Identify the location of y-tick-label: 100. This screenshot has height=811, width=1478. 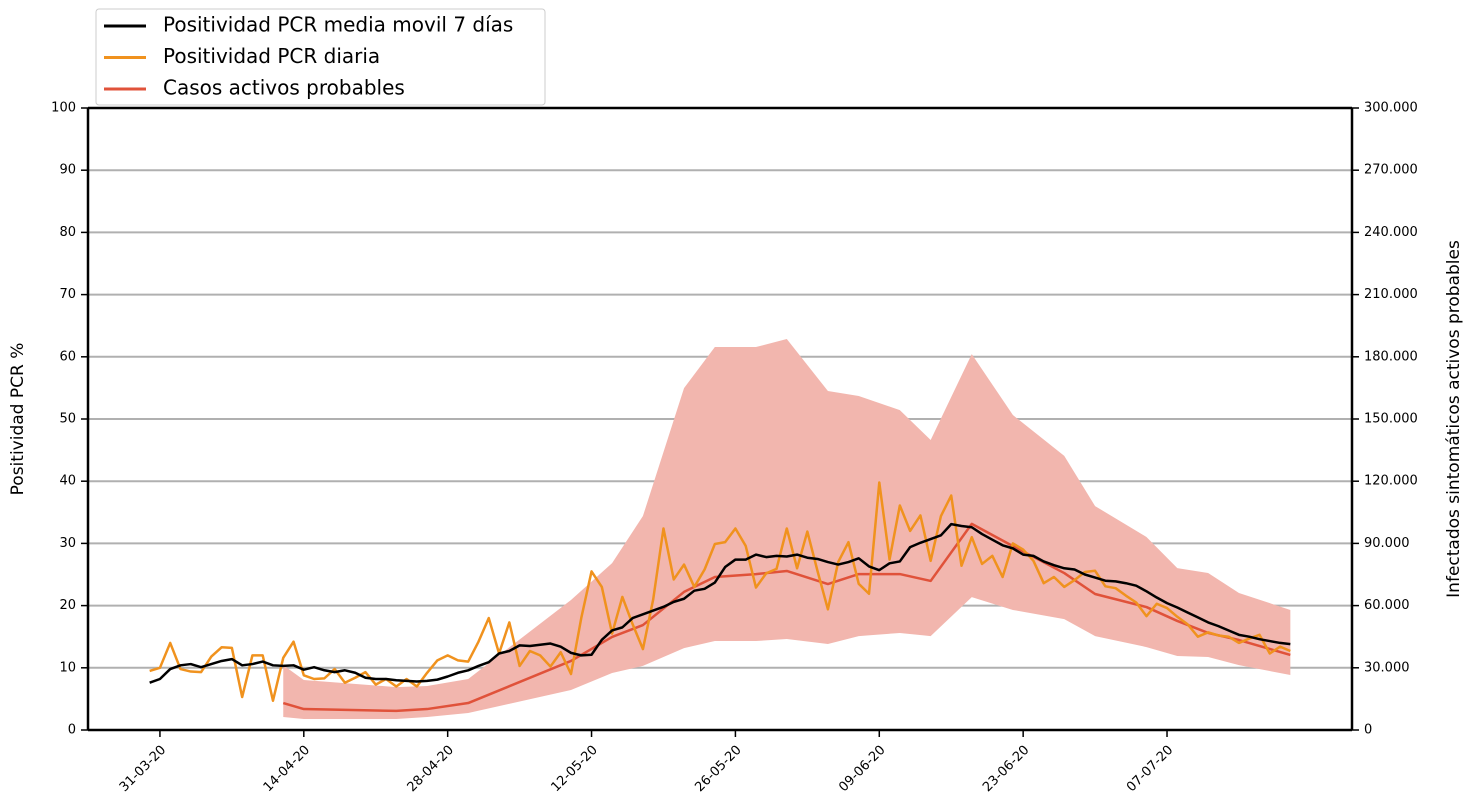
(63, 108).